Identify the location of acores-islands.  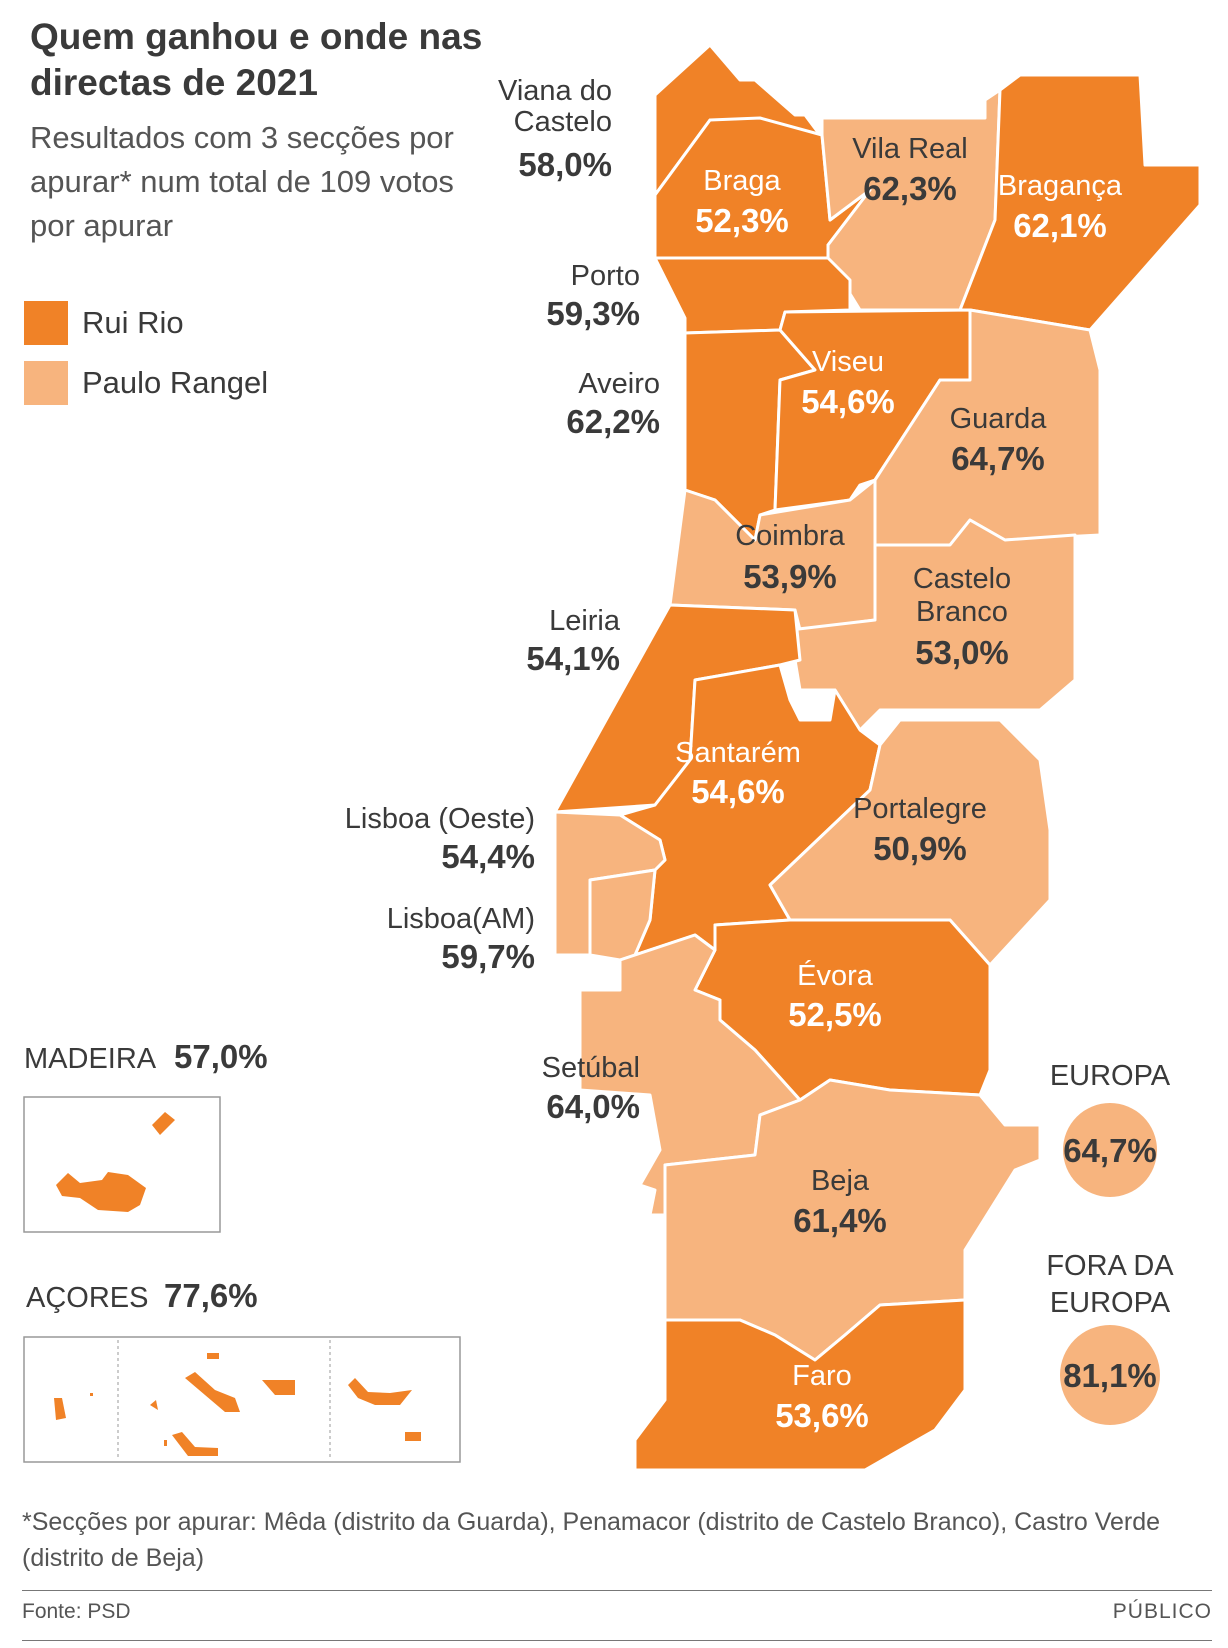
(237, 1404).